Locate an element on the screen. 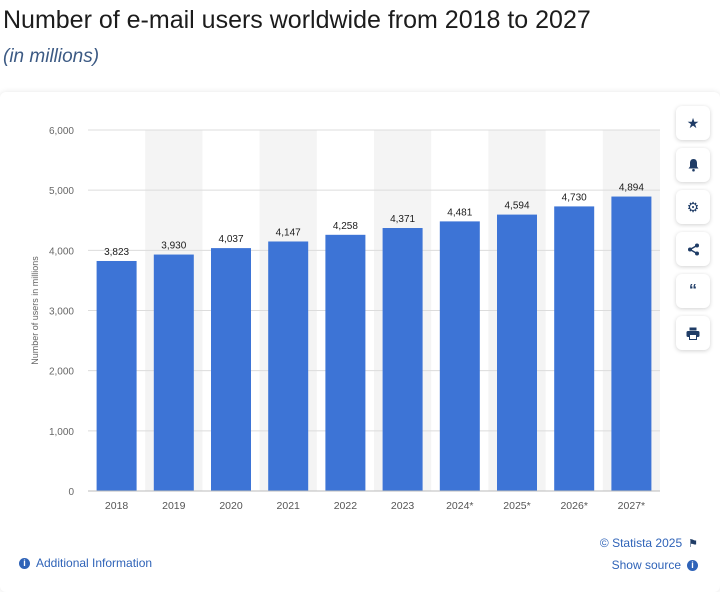 Image resolution: width=720 pixels, height=592 pixels. x-tick-label: 2023 is located at coordinates (403, 506).